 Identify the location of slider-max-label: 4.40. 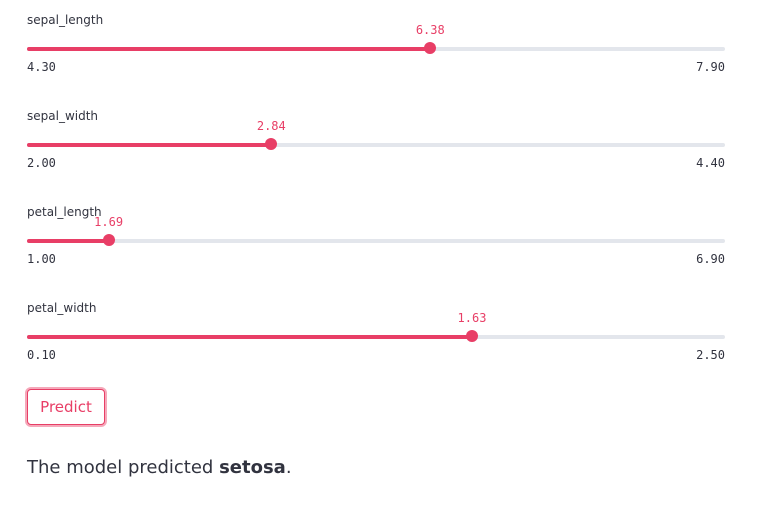
(710, 163).